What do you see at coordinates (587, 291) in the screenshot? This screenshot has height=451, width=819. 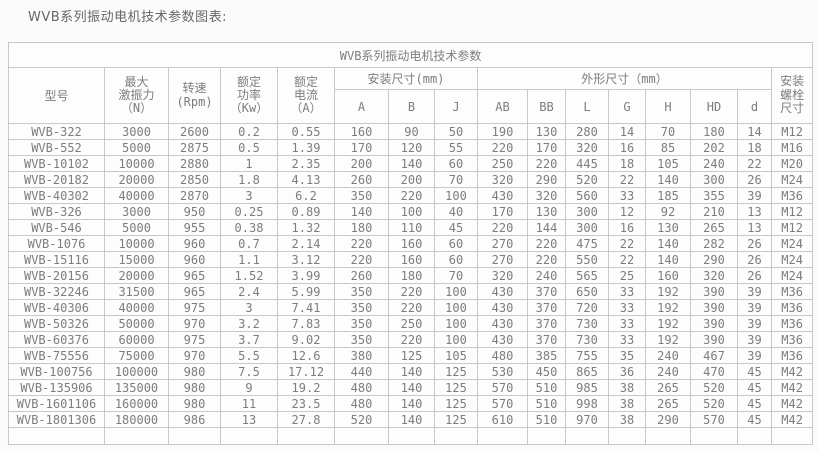 I see `value-cell: 650` at bounding box center [587, 291].